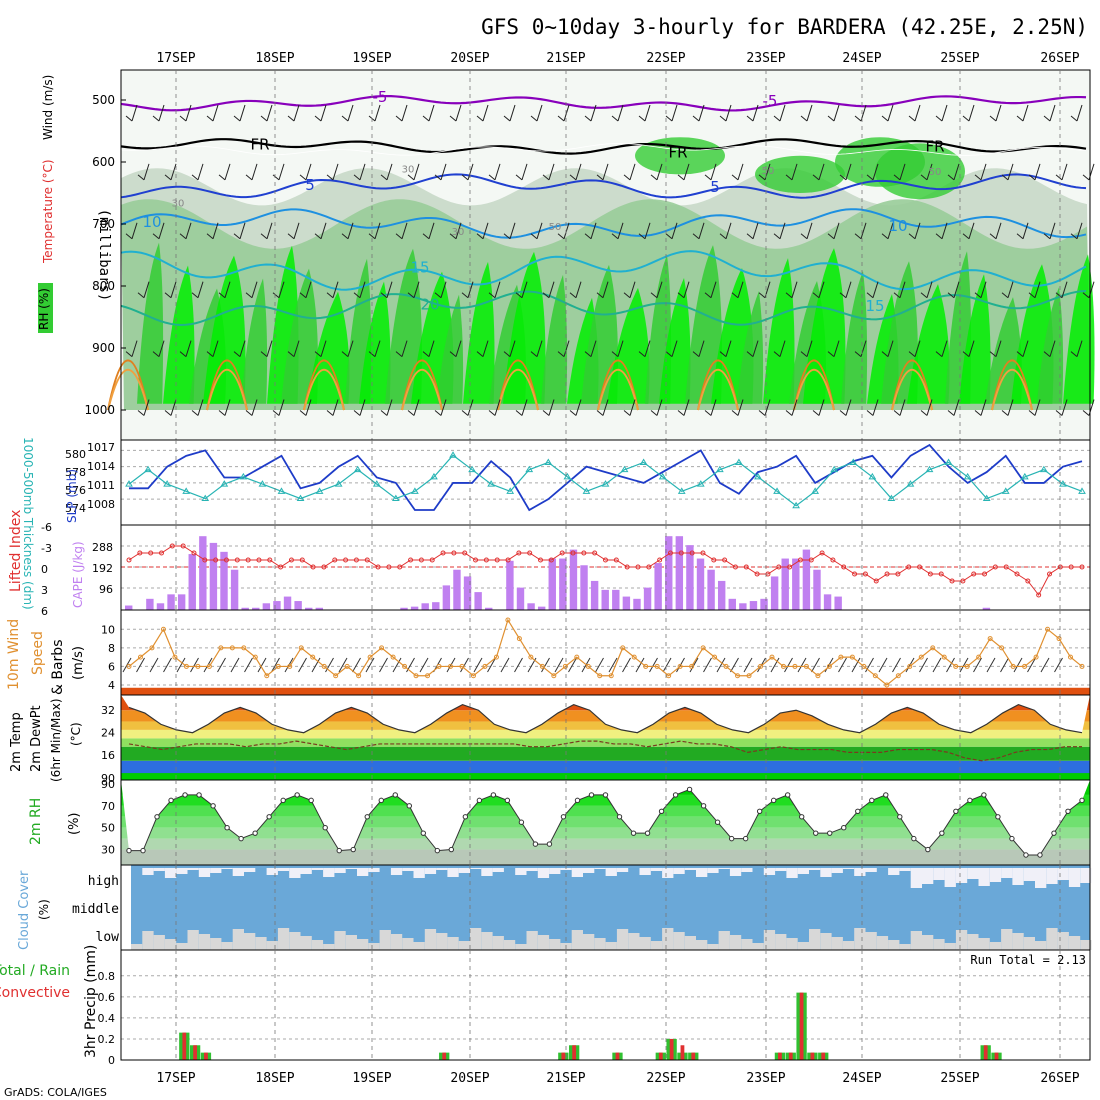  I want to click on contour-label: 50, so click(555, 227).